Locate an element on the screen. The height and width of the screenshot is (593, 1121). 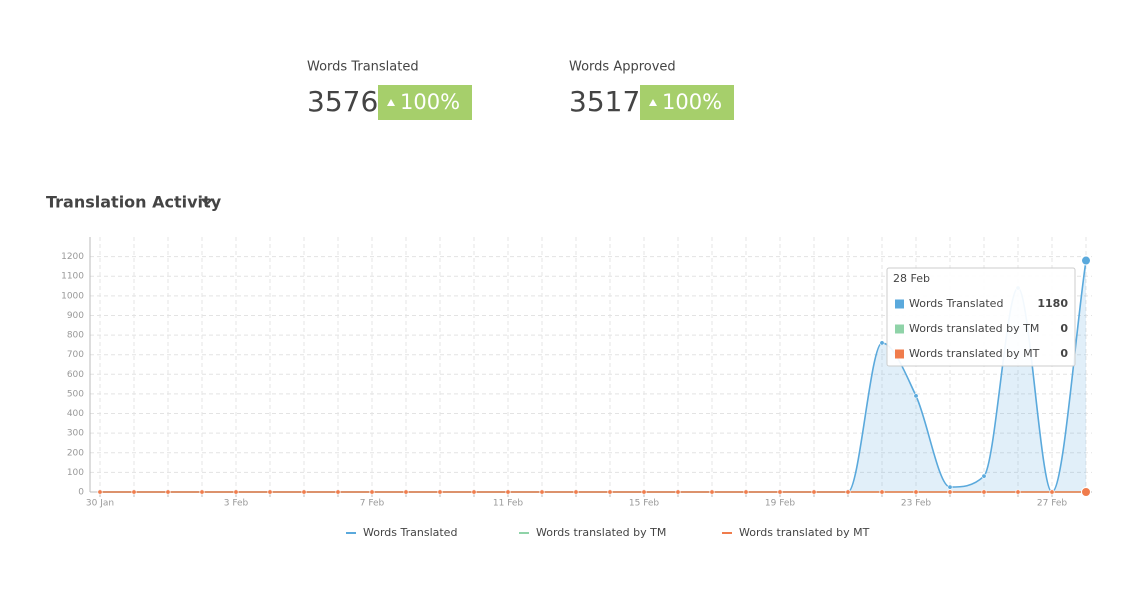
stat-value: 3576 is located at coordinates (342, 101).